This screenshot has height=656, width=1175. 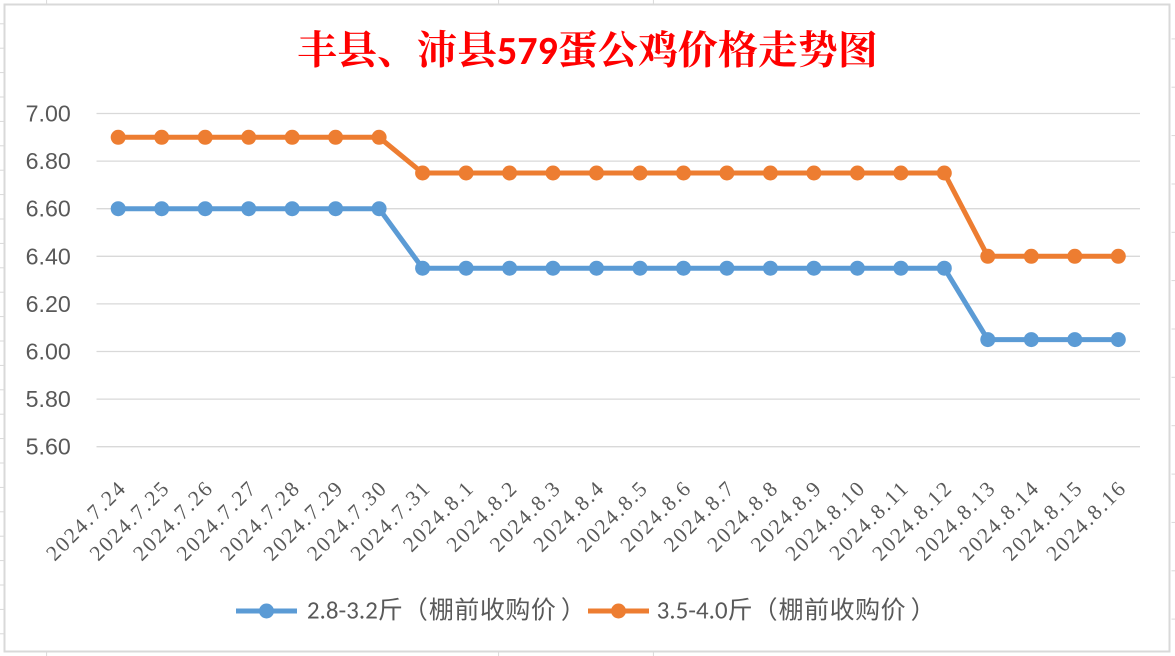 What do you see at coordinates (48, 352) in the screenshot?
I see `svg-text: 6.00` at bounding box center [48, 352].